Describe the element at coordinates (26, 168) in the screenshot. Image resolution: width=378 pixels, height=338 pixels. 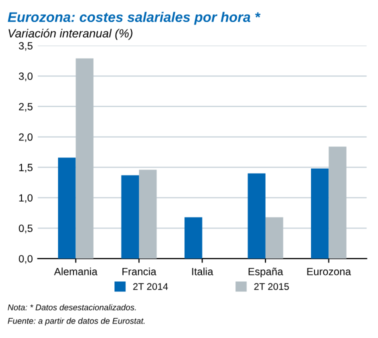
I see `y-tick-label: 1,5` at that location.